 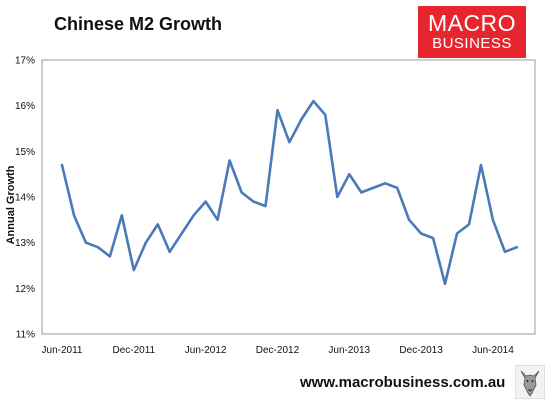 What do you see at coordinates (349, 350) in the screenshot?
I see `x-tick-label: Jun-2013` at bounding box center [349, 350].